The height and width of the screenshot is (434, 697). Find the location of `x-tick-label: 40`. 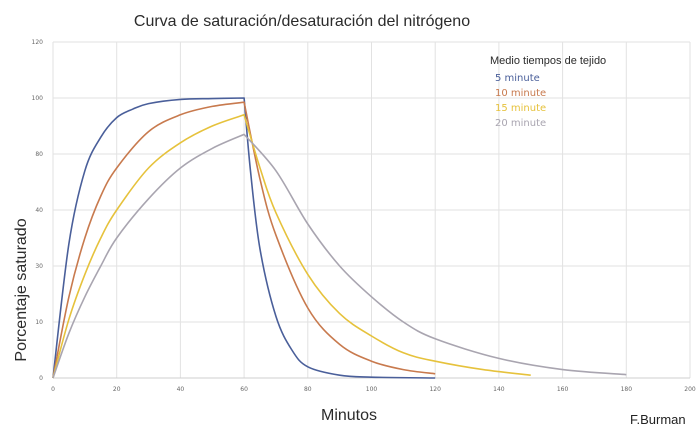

x-tick-label: 40 is located at coordinates (181, 389).